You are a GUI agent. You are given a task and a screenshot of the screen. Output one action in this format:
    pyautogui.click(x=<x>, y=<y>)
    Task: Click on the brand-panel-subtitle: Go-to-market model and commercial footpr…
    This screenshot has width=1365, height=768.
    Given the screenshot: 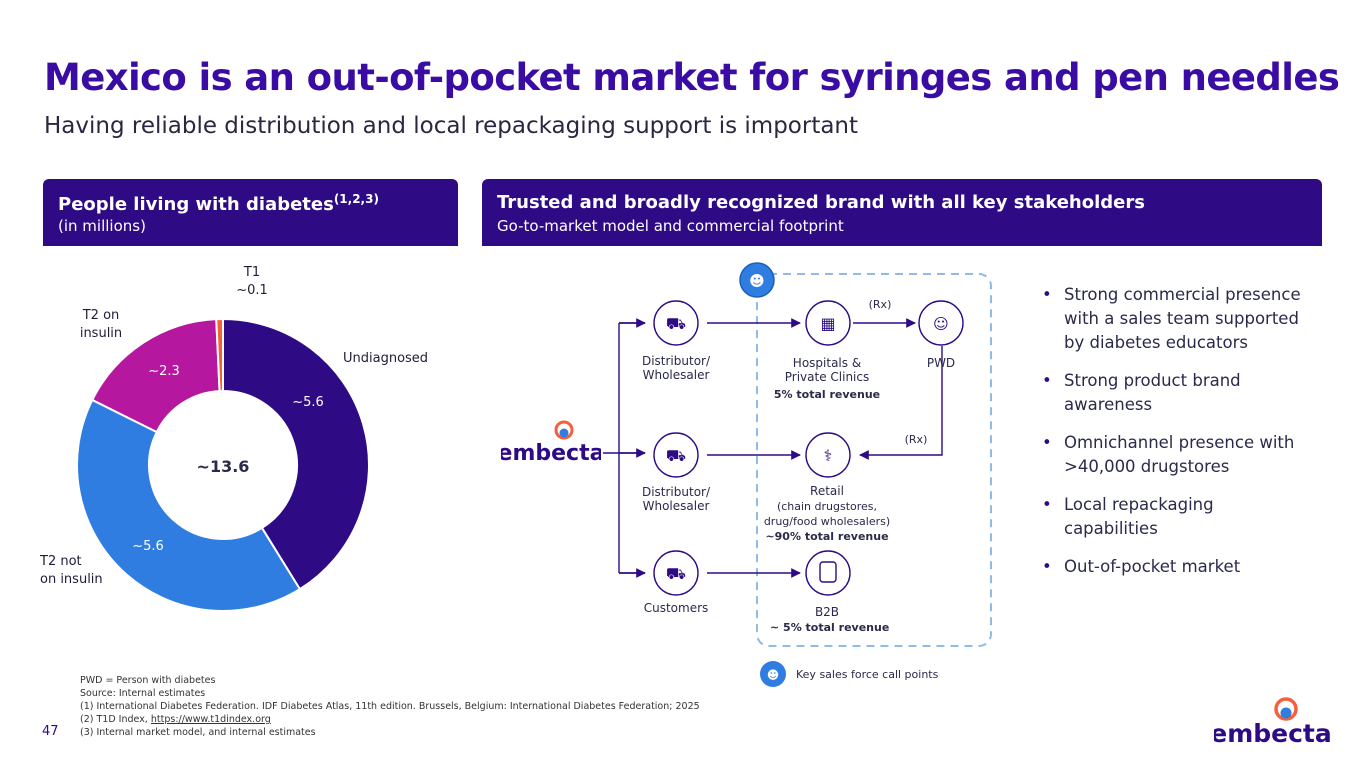 What is the action you would take?
    pyautogui.click(x=670, y=226)
    